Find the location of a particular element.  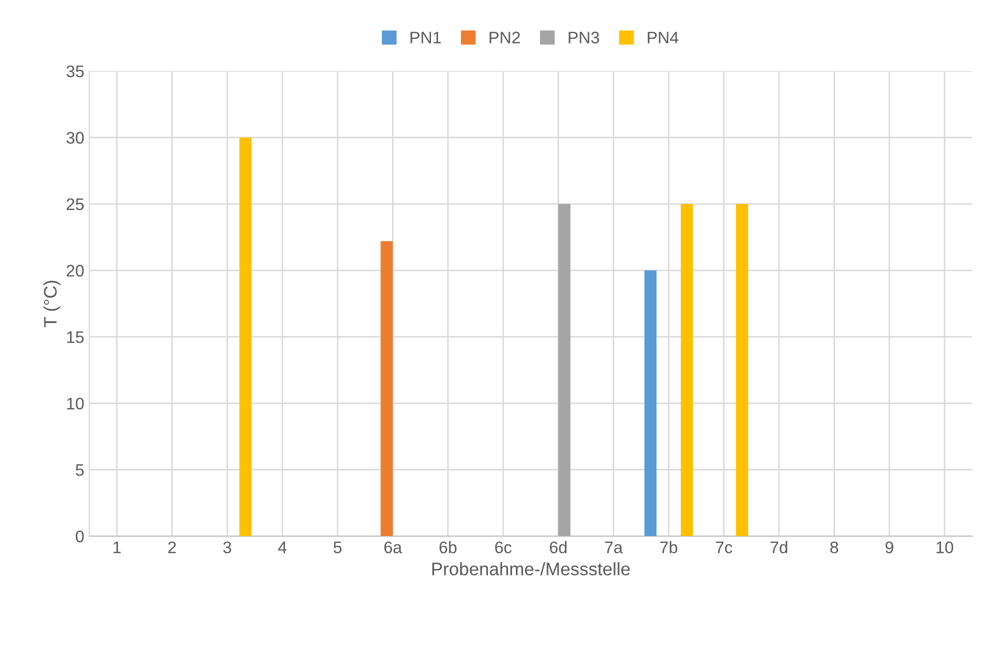

y-axis-title: T (°C) is located at coordinates (51, 304).